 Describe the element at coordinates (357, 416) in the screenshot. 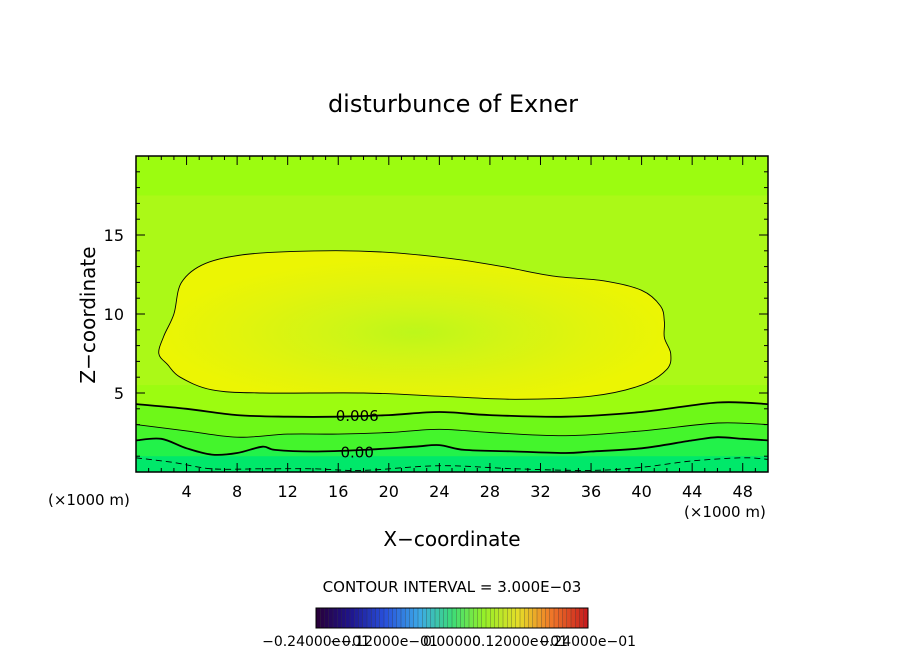

I see `contour-label: 0.006` at that location.